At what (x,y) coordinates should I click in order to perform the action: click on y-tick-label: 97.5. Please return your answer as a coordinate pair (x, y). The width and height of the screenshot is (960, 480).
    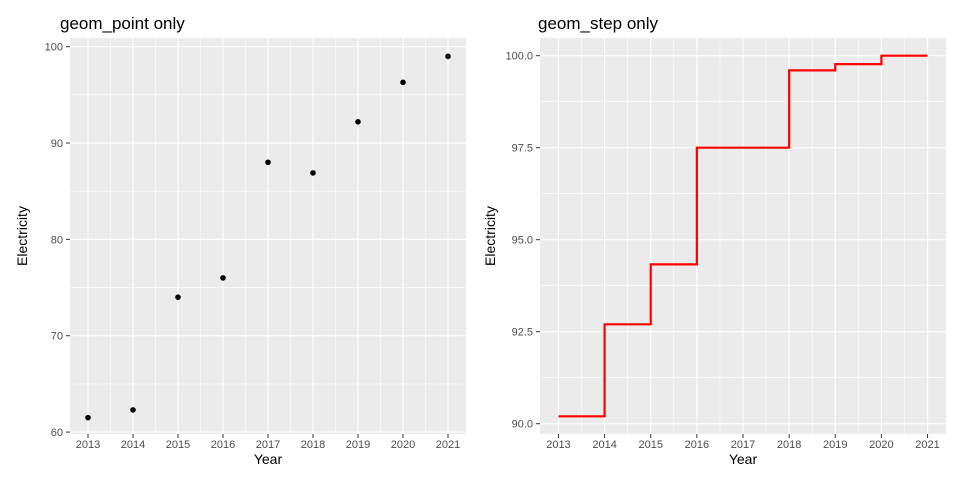
    Looking at the image, I should click on (522, 149).